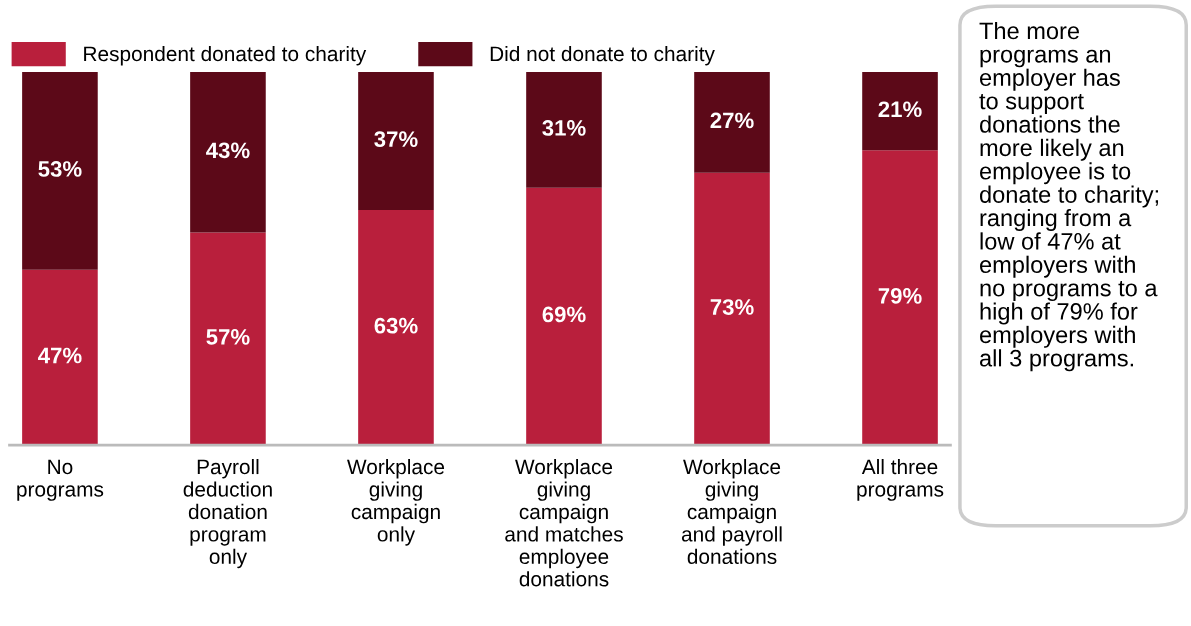  I want to click on data-label: 47%, so click(60, 355).